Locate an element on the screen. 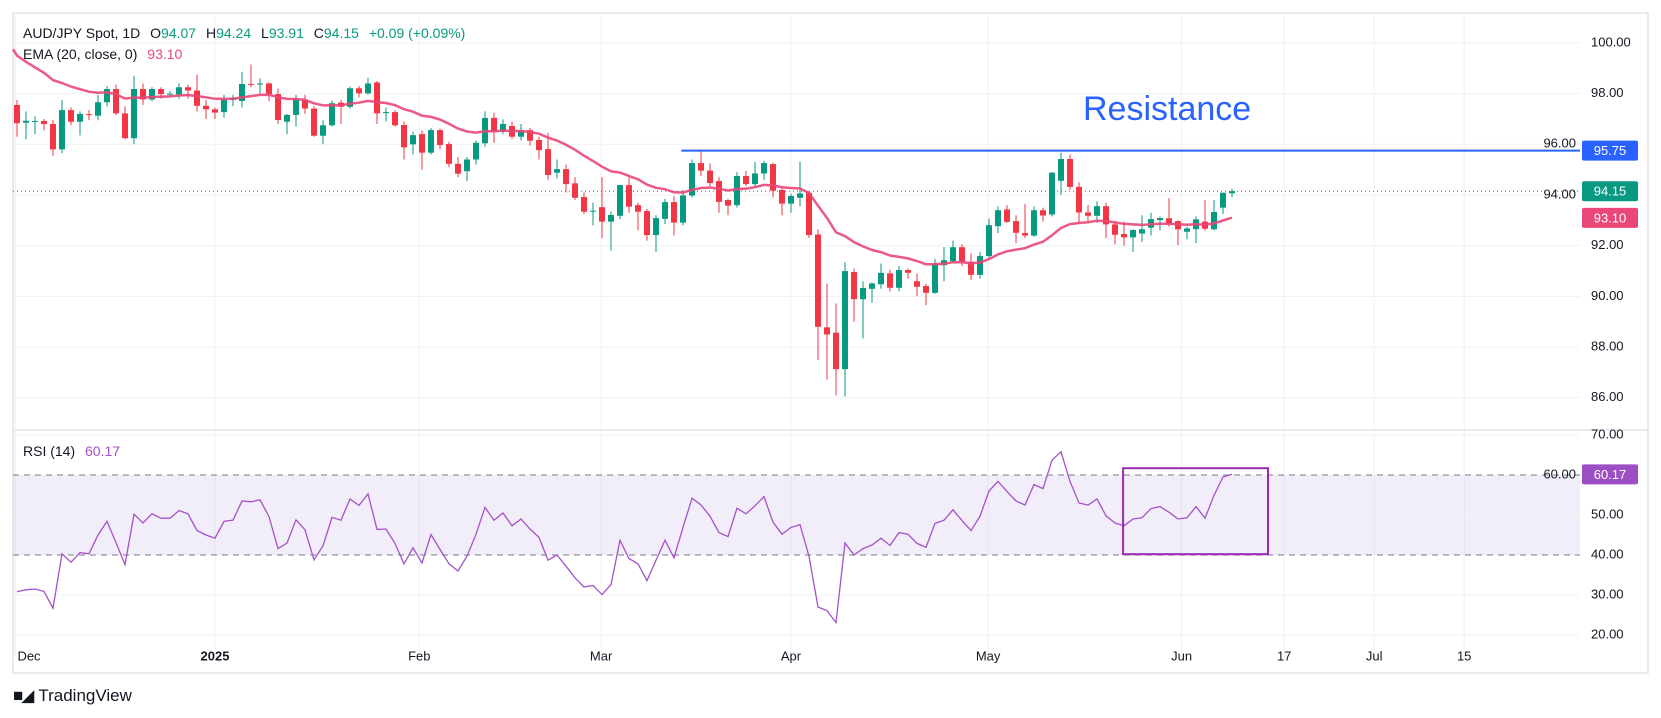  price-axis-label: 86.00 is located at coordinates (1607, 396).